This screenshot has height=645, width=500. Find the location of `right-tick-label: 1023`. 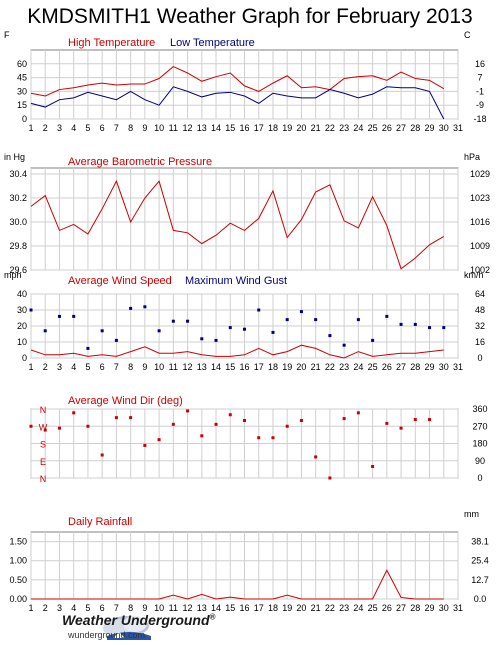

right-tick-label: 1023 is located at coordinates (480, 198).